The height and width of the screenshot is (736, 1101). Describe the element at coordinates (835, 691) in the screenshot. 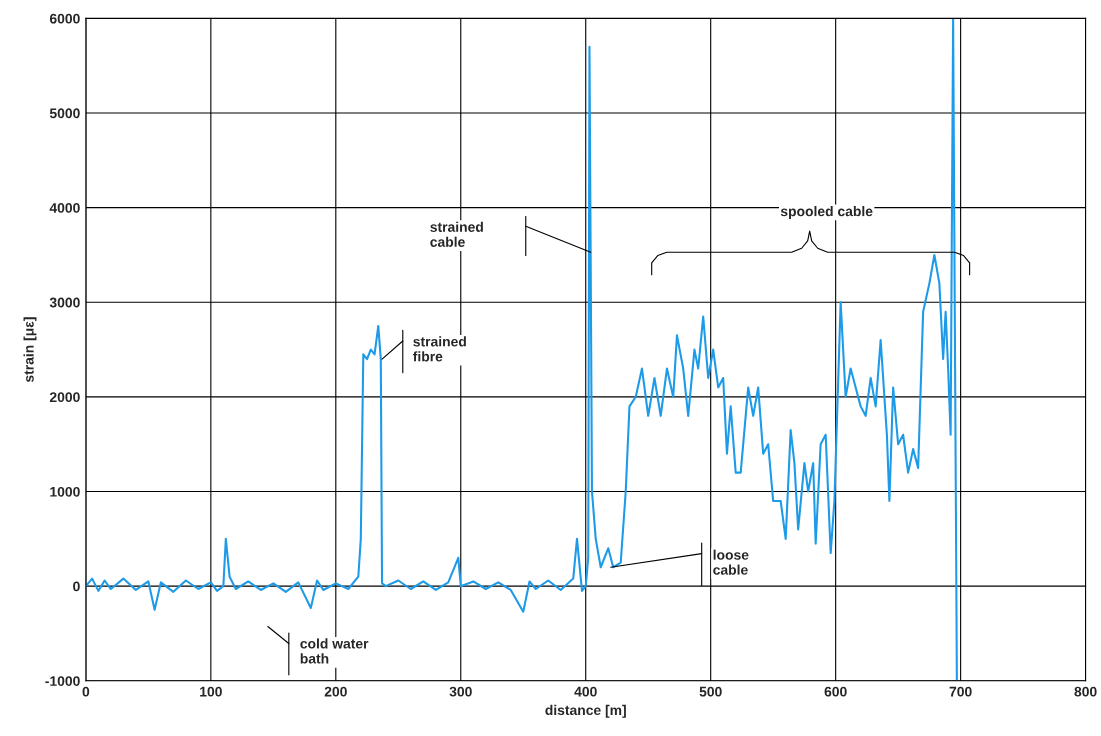

I see `x-tick-label: 600` at that location.